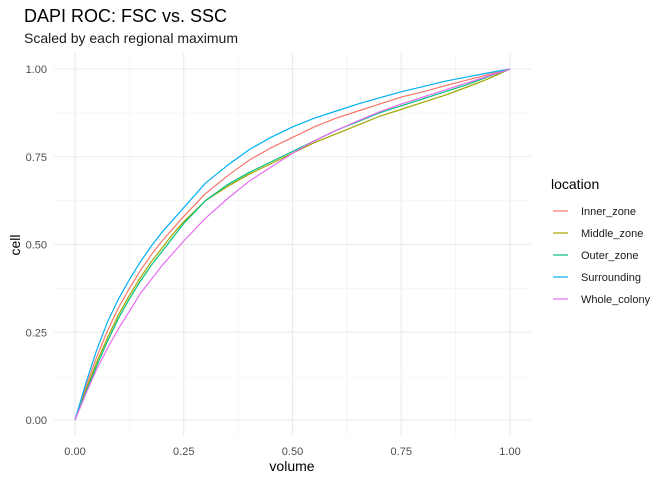  I want to click on legend-item: Middle_zone, so click(598, 234).